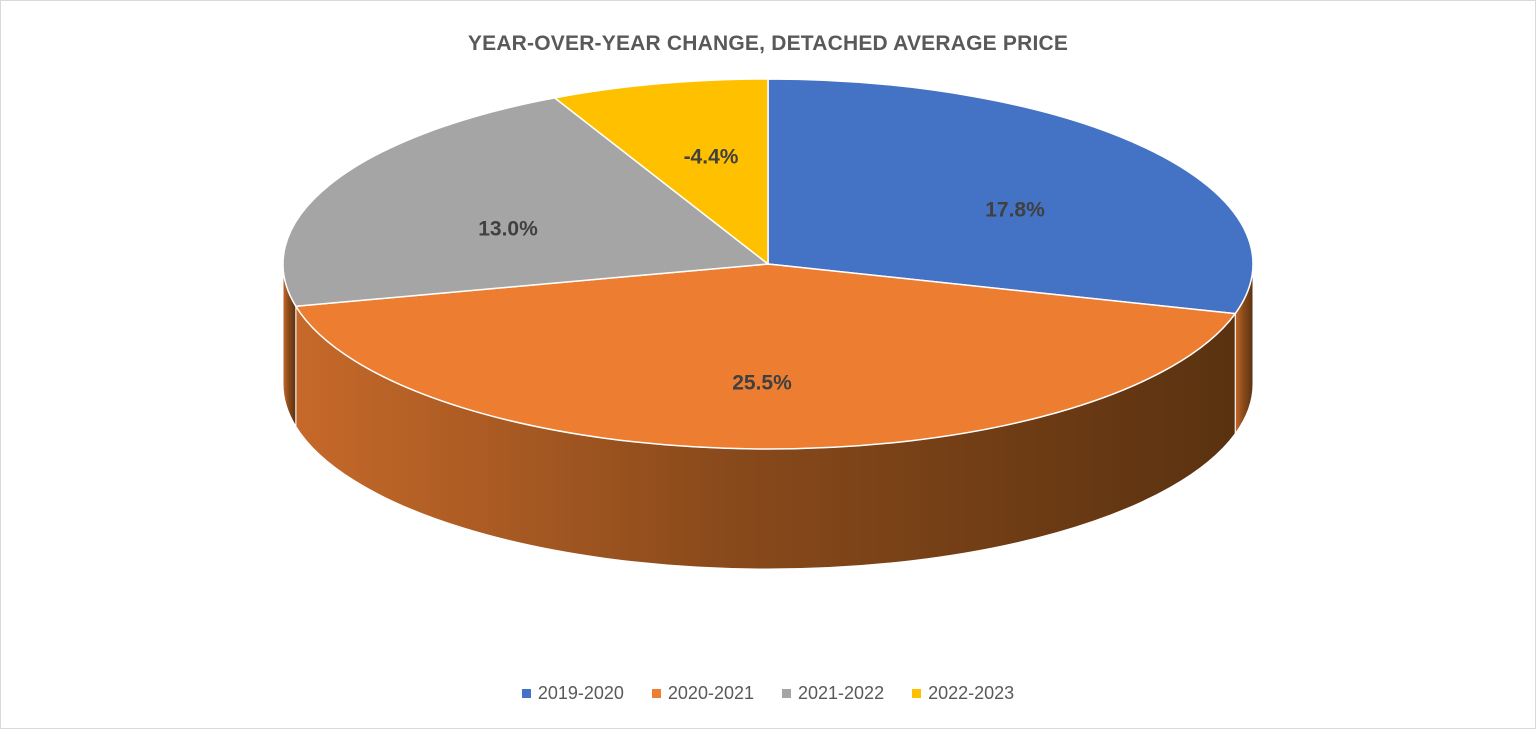 This screenshot has width=1536, height=729. What do you see at coordinates (508, 229) in the screenshot?
I see `data-label-2021-2022: 13.0%` at bounding box center [508, 229].